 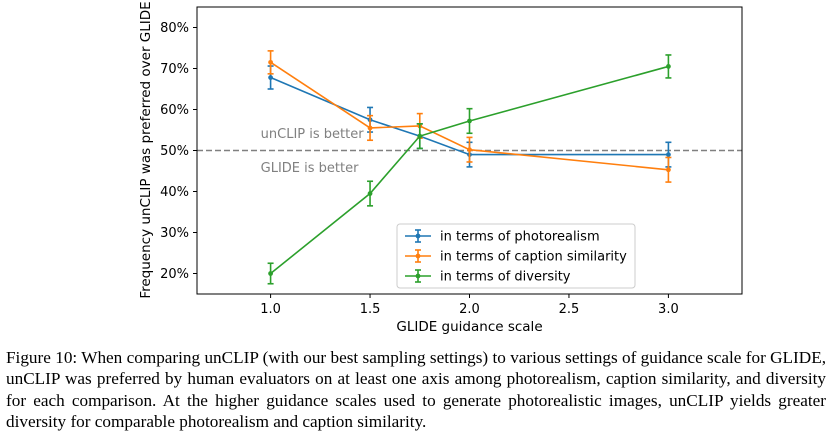 What do you see at coordinates (174, 192) in the screenshot?
I see `y-tick-label: 40%` at bounding box center [174, 192].